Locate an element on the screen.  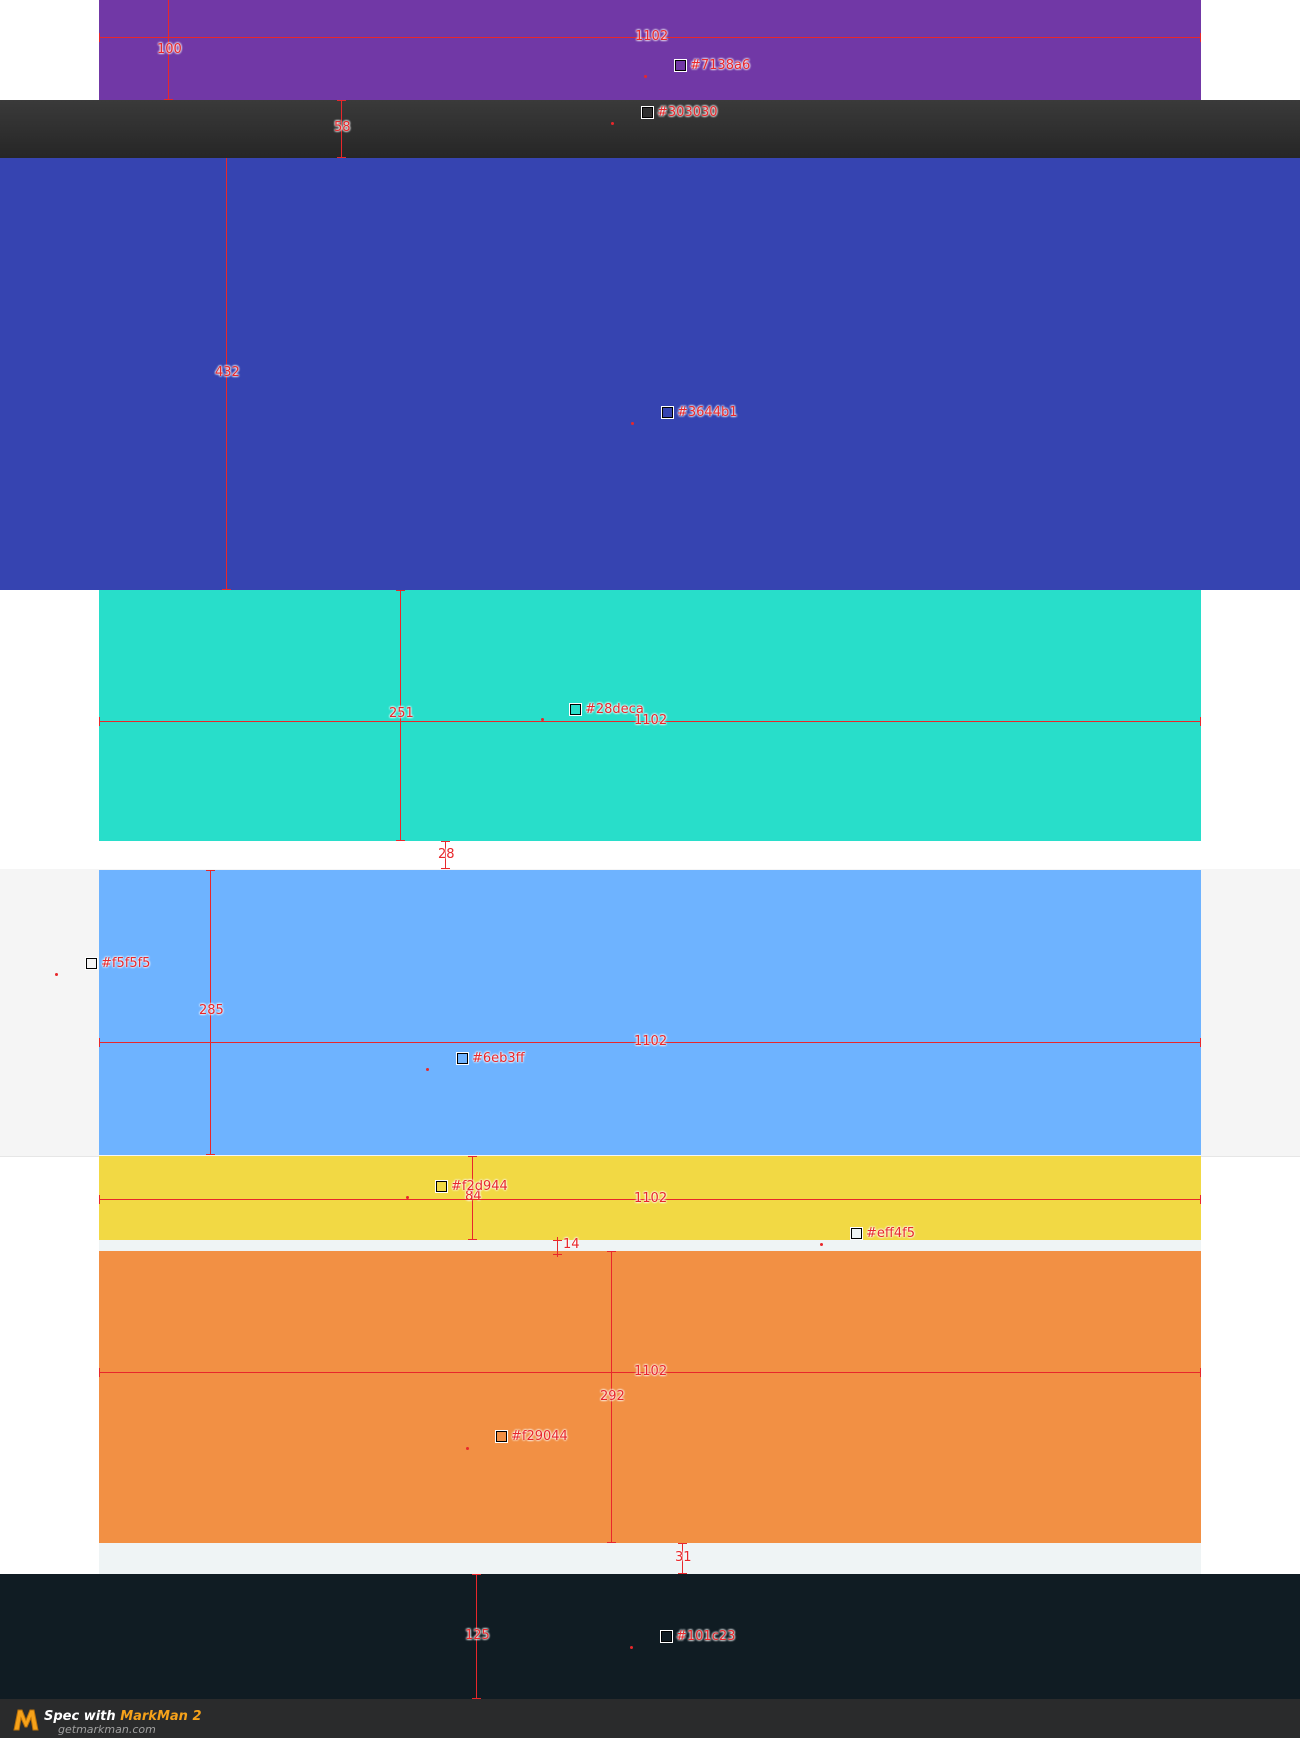
indigo-color-label: #3644b1 is located at coordinates (707, 412).